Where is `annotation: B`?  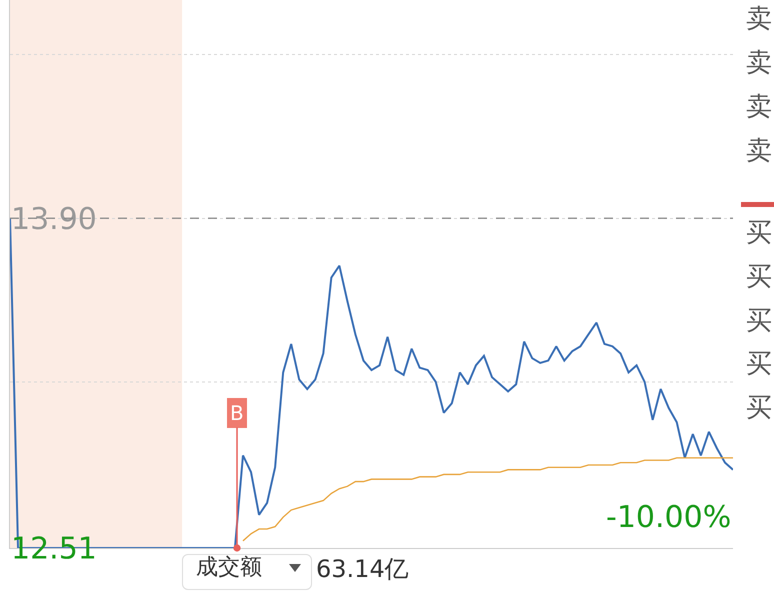 annotation: B is located at coordinates (237, 413).